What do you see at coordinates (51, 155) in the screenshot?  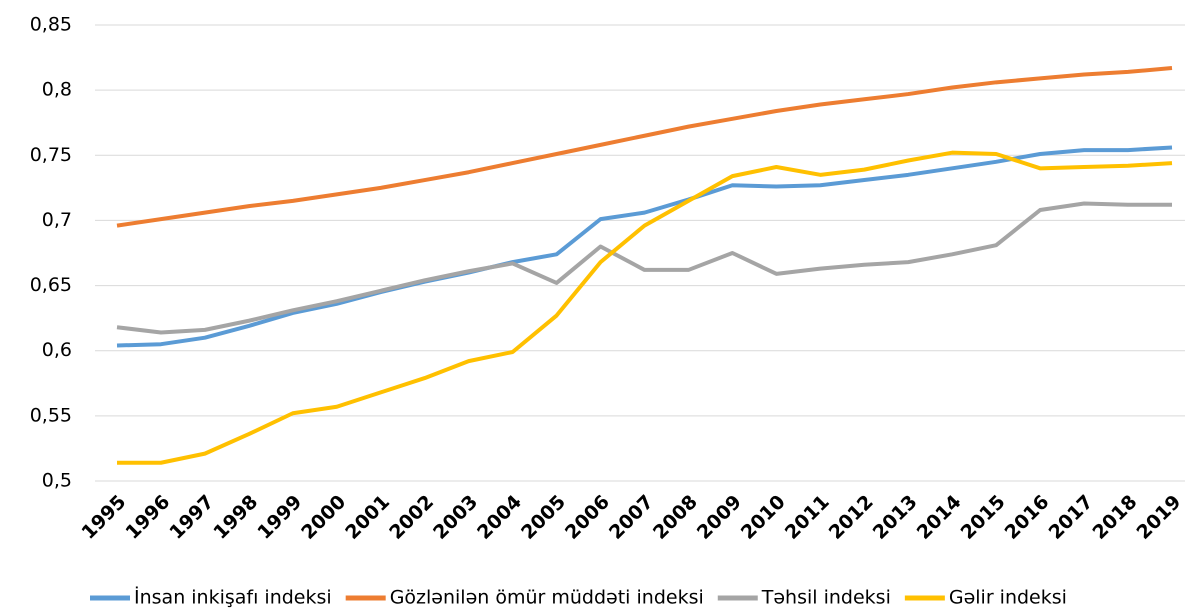 I see `y-tick-label: 0,75` at bounding box center [51, 155].